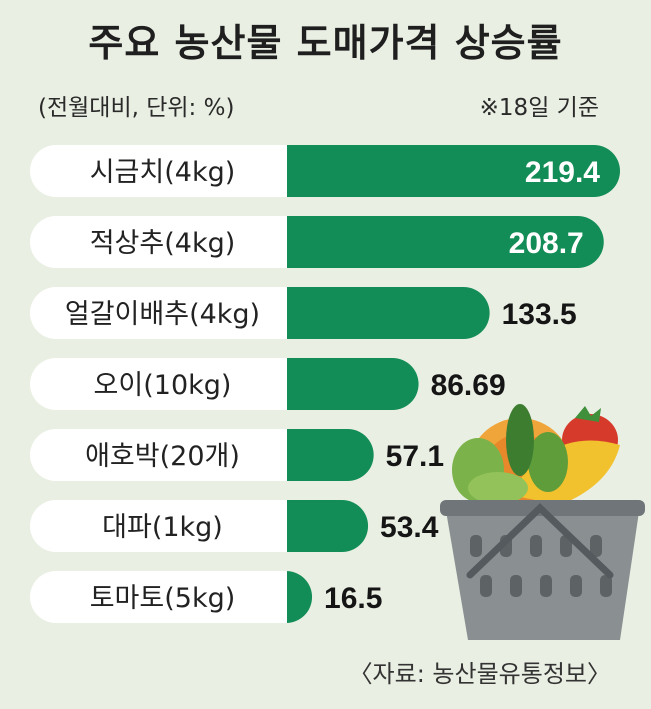 This screenshot has width=651, height=709. I want to click on chart-title: 주요 농산물 도매가격 상승률, so click(325, 43).